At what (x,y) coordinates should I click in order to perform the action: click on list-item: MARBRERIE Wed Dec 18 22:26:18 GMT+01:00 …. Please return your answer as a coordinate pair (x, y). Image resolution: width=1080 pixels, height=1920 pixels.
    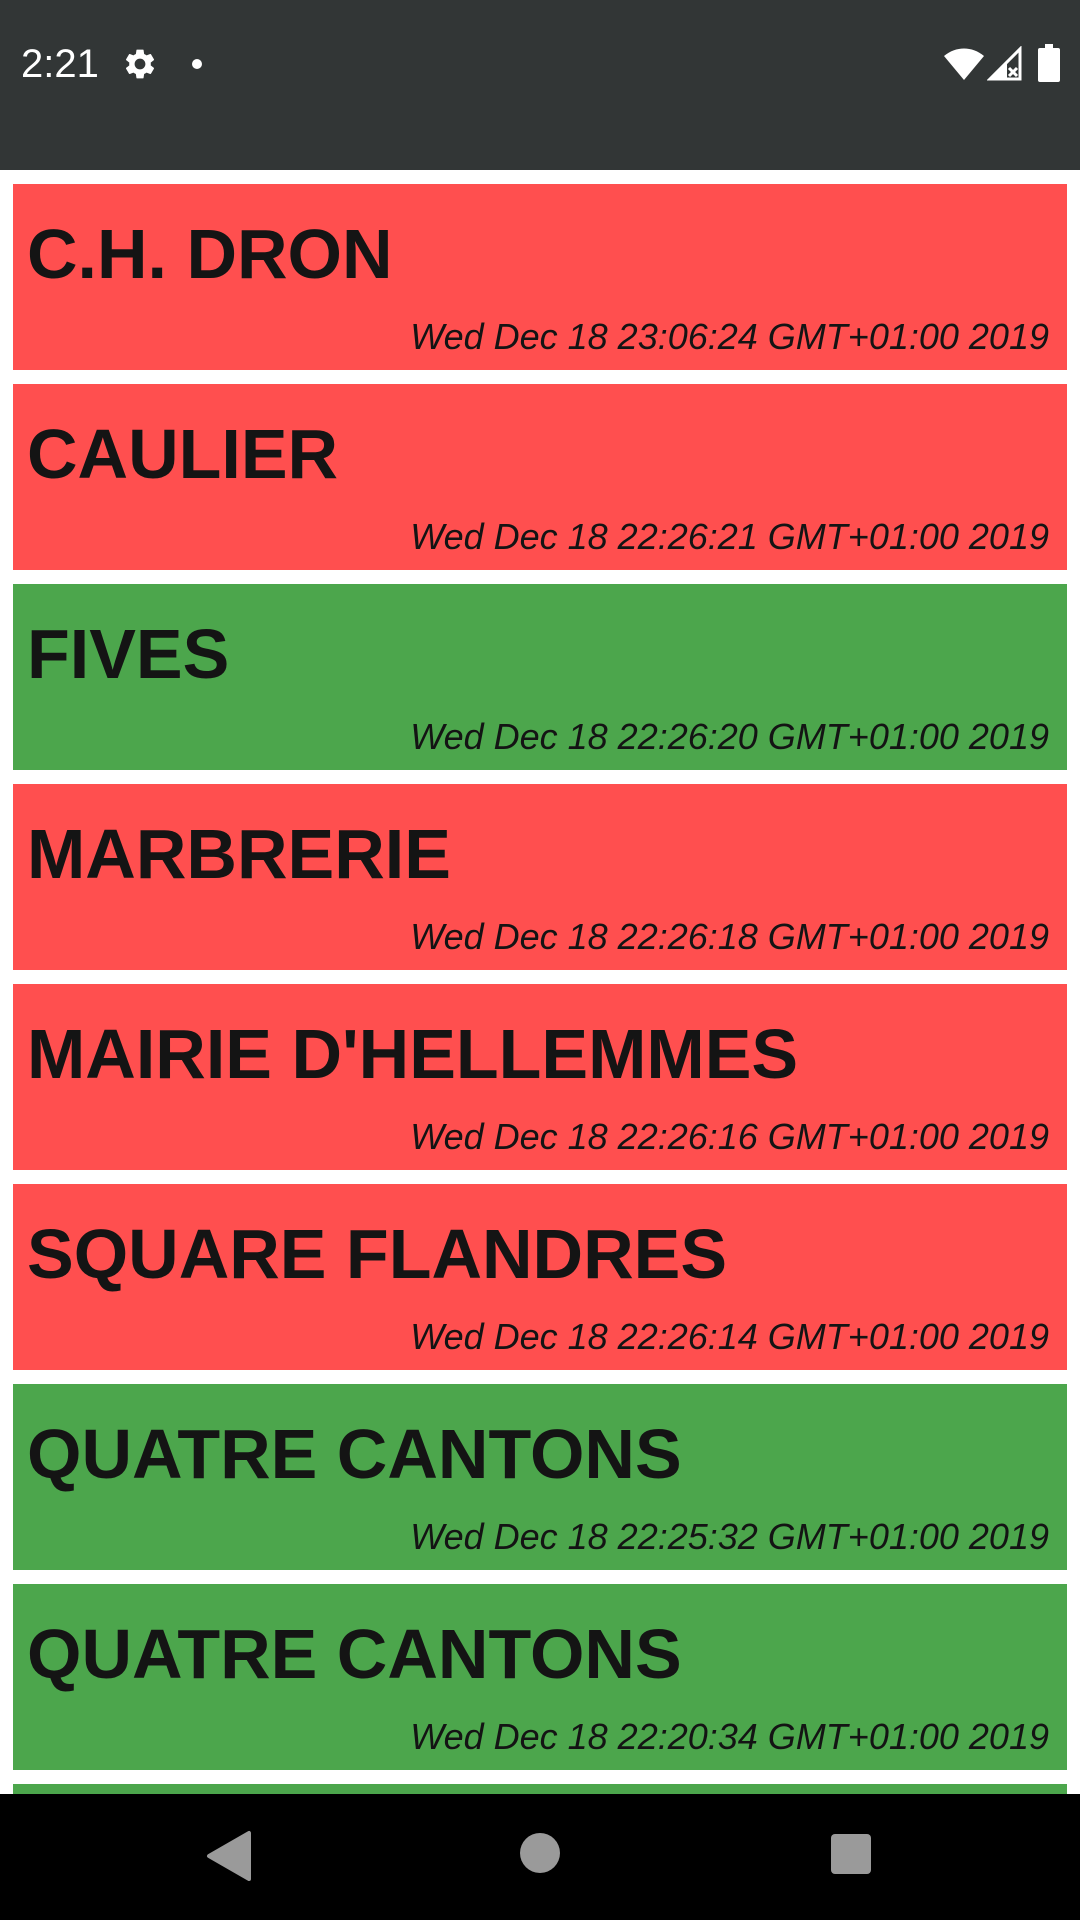
    Looking at the image, I should click on (540, 877).